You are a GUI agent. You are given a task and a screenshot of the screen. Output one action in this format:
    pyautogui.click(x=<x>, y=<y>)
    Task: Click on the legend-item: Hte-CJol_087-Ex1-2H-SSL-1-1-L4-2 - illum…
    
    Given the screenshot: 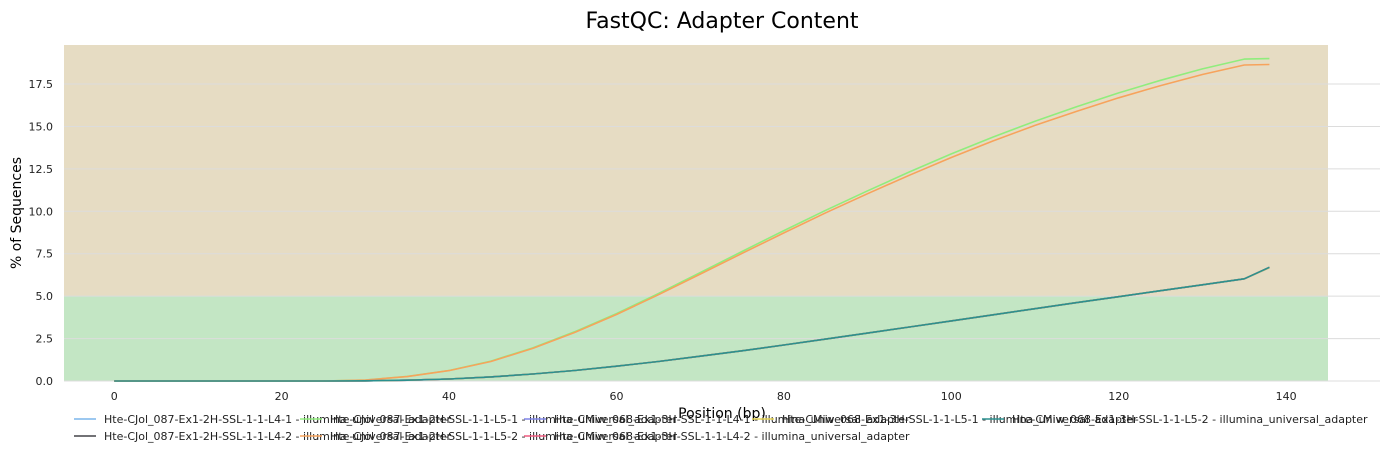 What is the action you would take?
    pyautogui.click(x=263, y=436)
    